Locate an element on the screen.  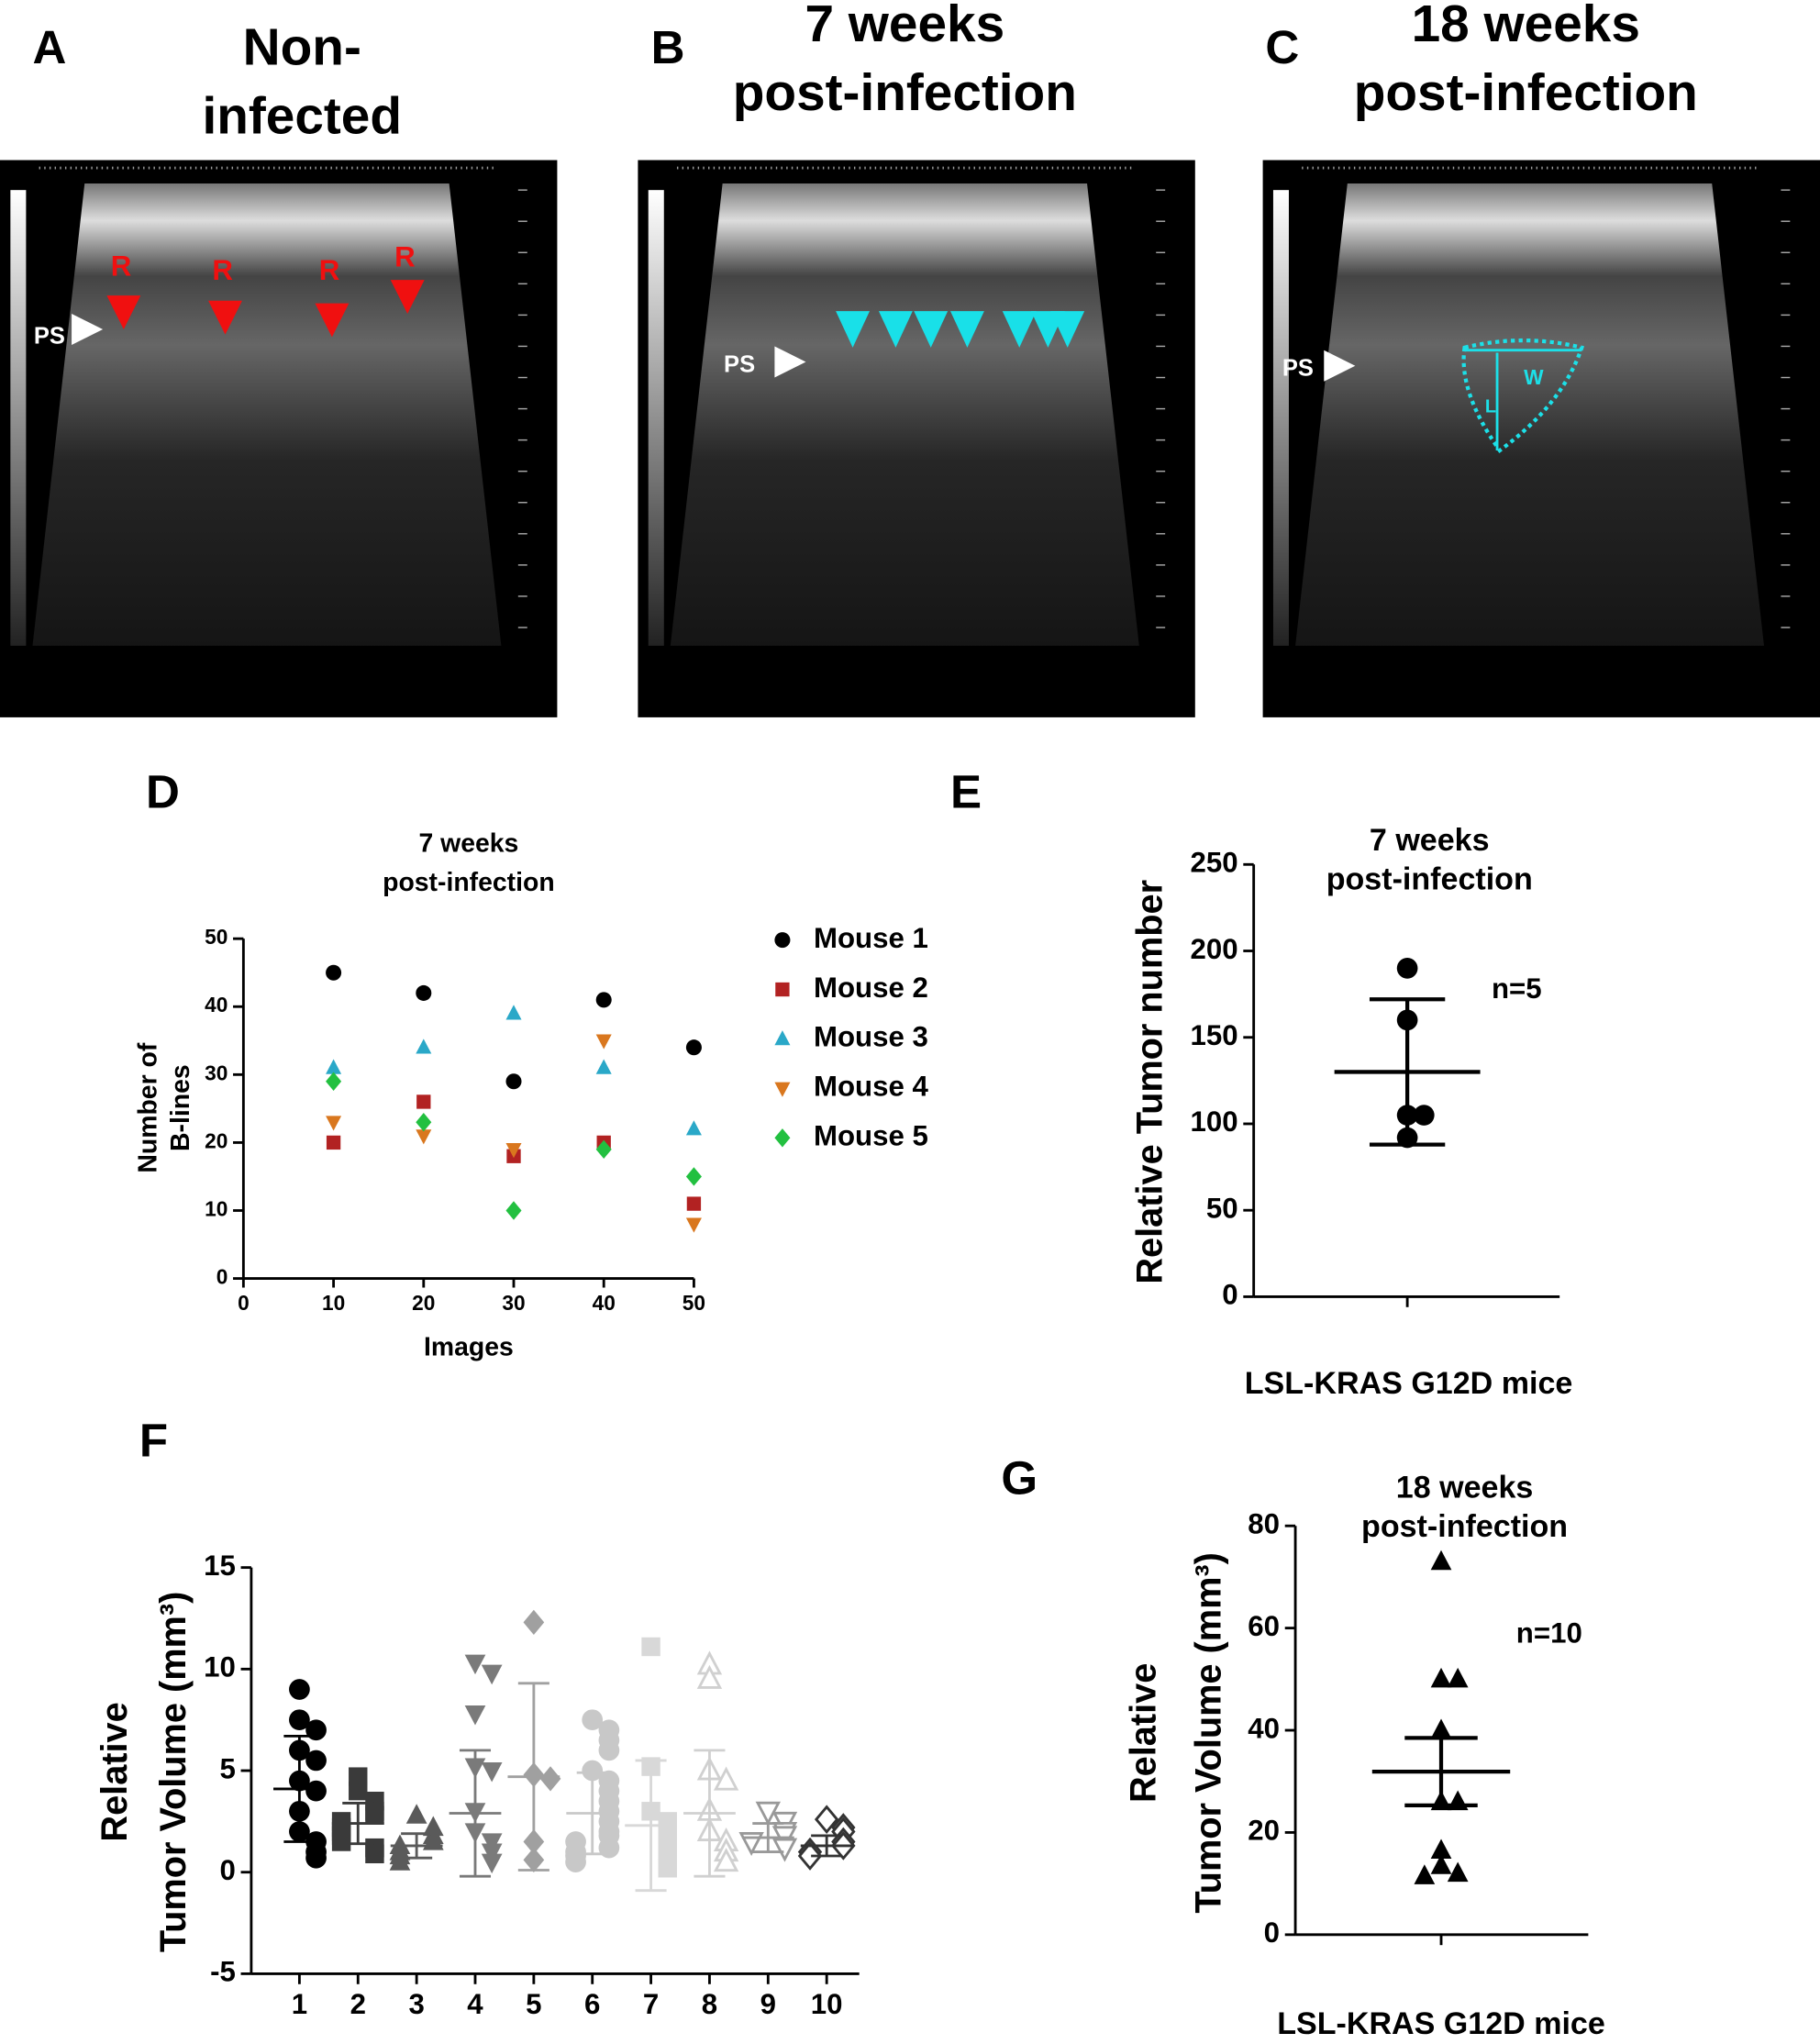
legend-label: Mouse 2 is located at coordinates (871, 988).